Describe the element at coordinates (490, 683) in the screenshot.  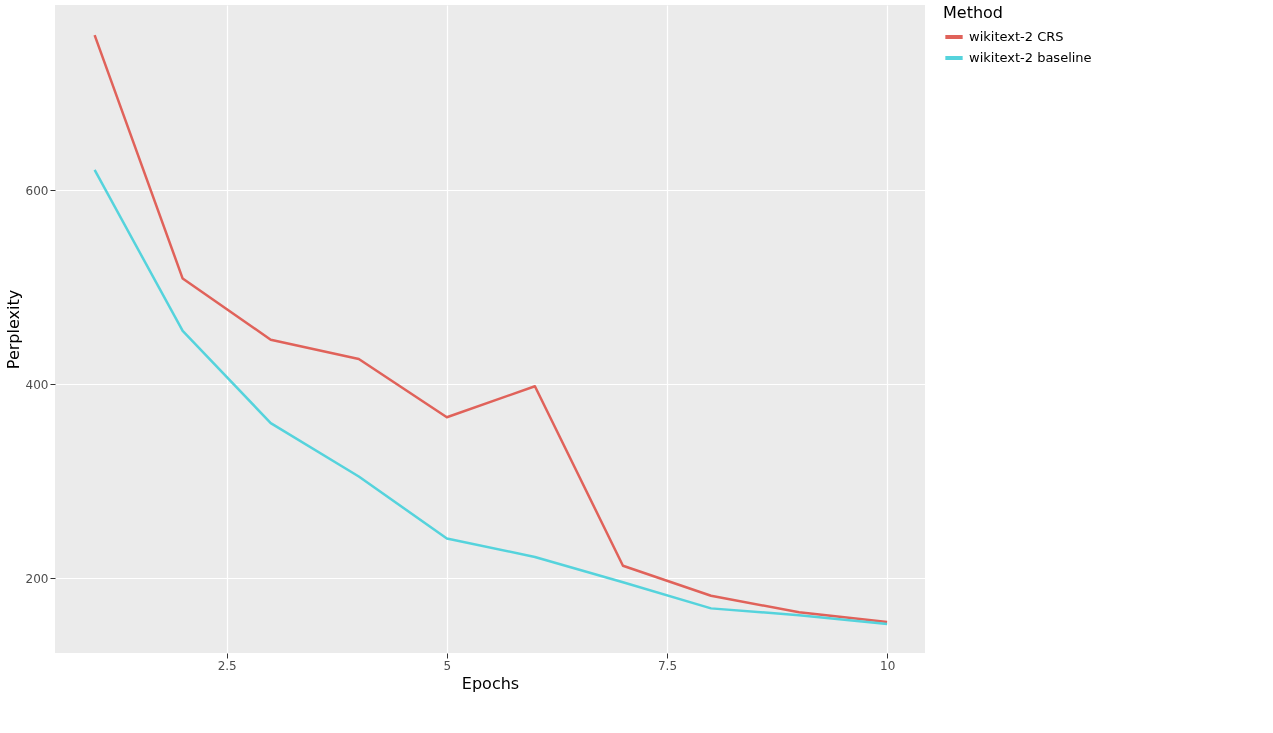
I see `x-axis-title: Epochs` at that location.